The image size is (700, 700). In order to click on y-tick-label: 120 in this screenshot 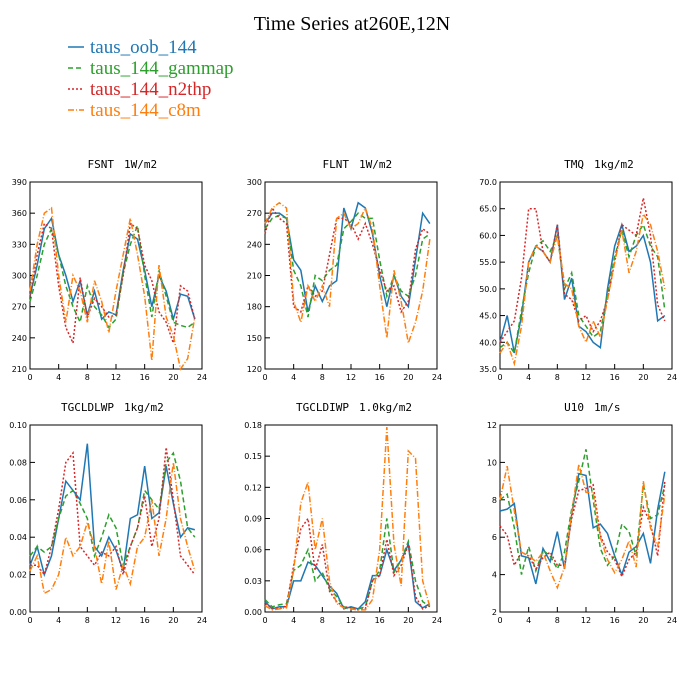, I will do `click(254, 369)`.